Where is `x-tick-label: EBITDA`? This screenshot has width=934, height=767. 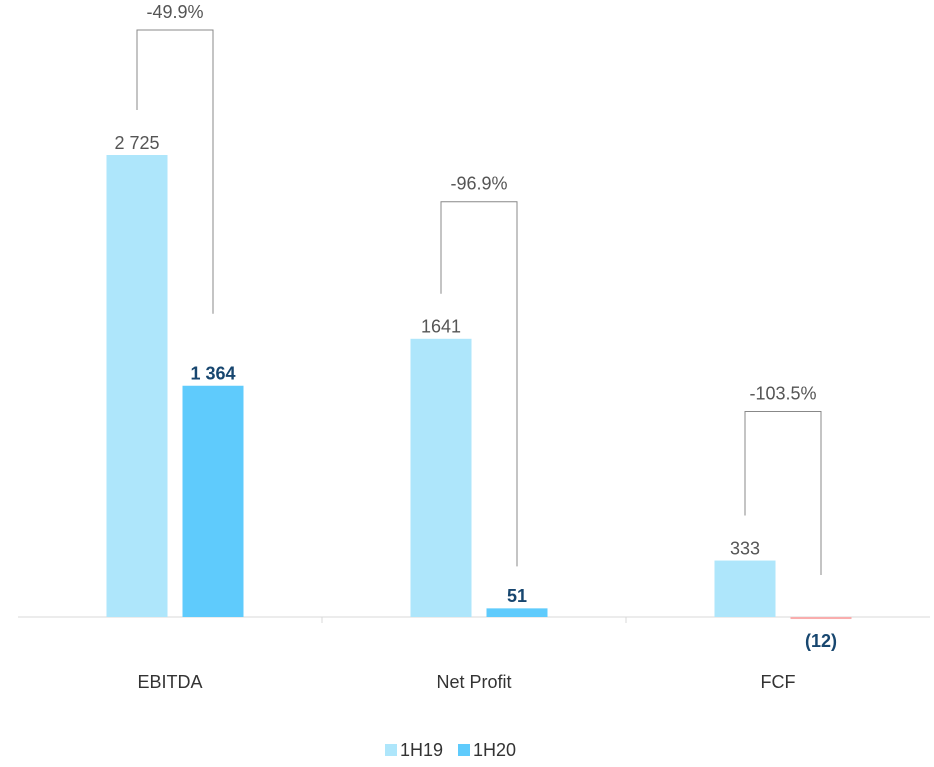
x-tick-label: EBITDA is located at coordinates (169, 682).